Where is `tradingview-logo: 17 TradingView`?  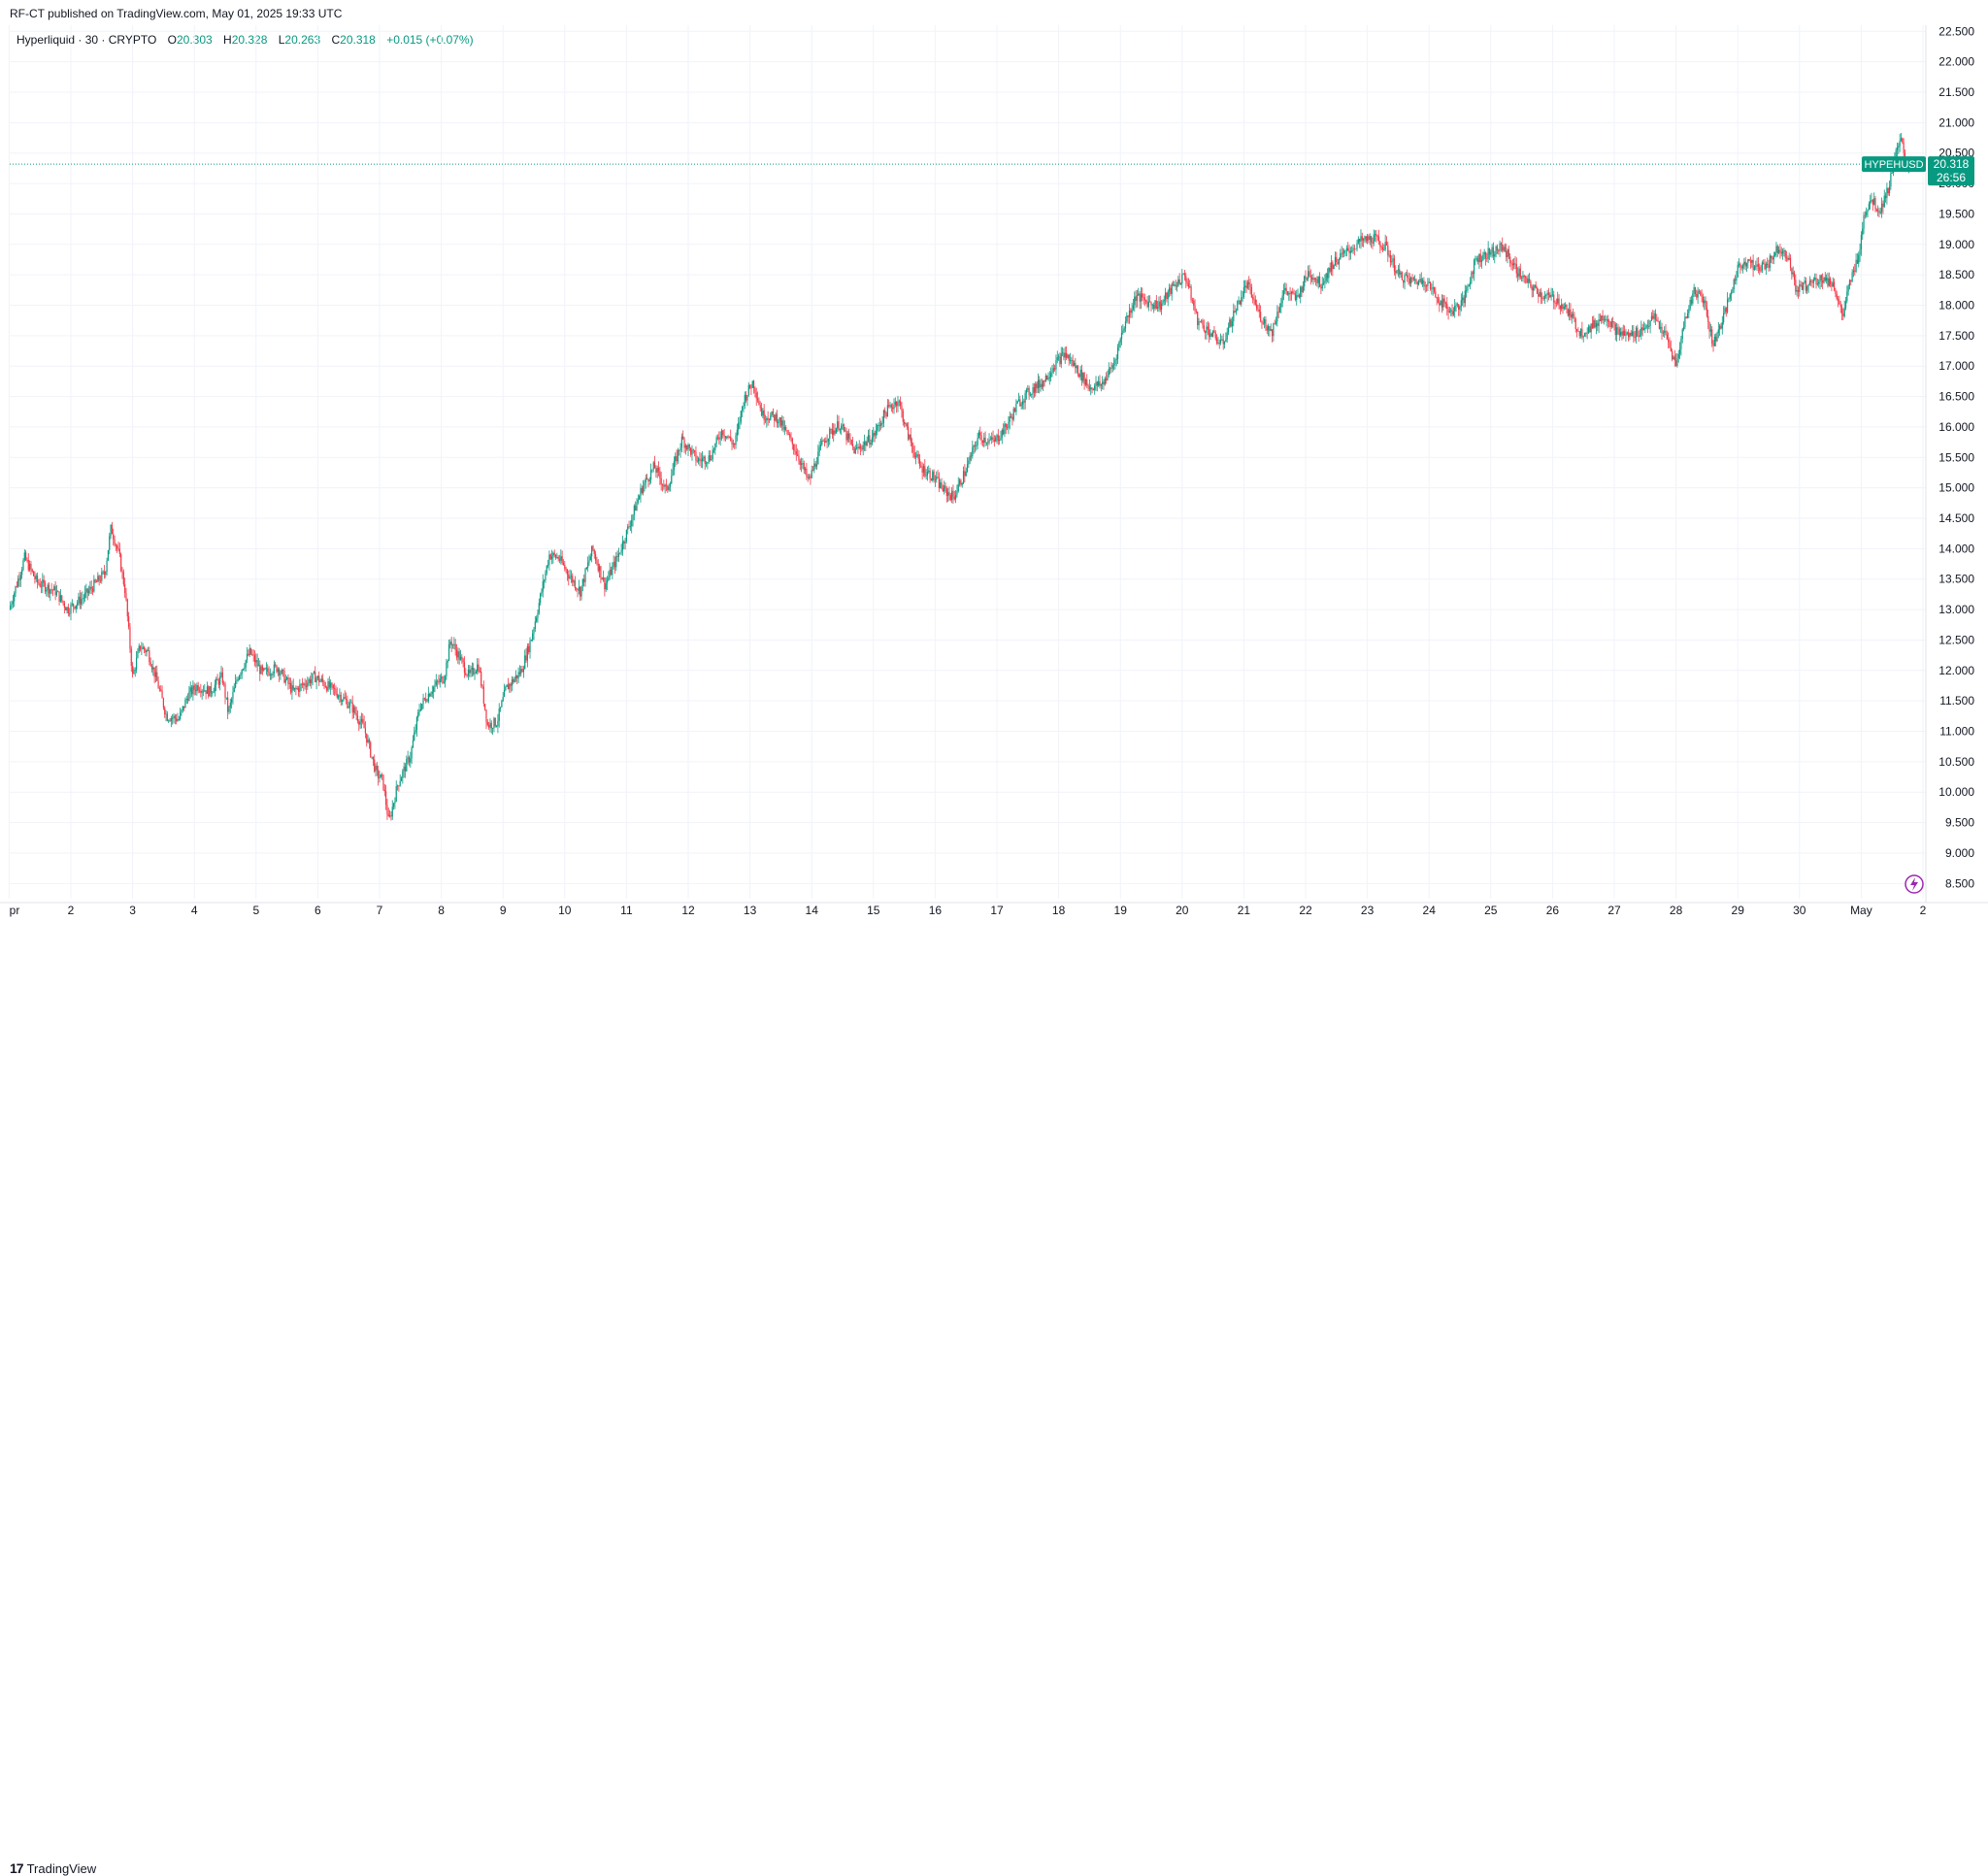
tradingview-logo: 17 TradingView is located at coordinates (53, 1868).